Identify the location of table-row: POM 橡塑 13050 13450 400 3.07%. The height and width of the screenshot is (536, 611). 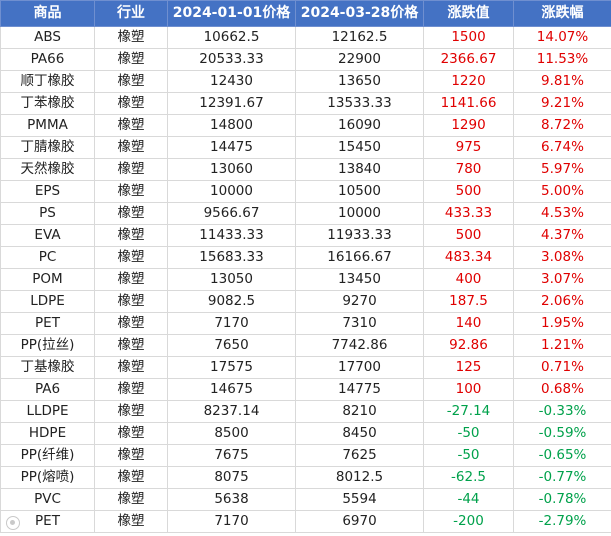
(305, 279).